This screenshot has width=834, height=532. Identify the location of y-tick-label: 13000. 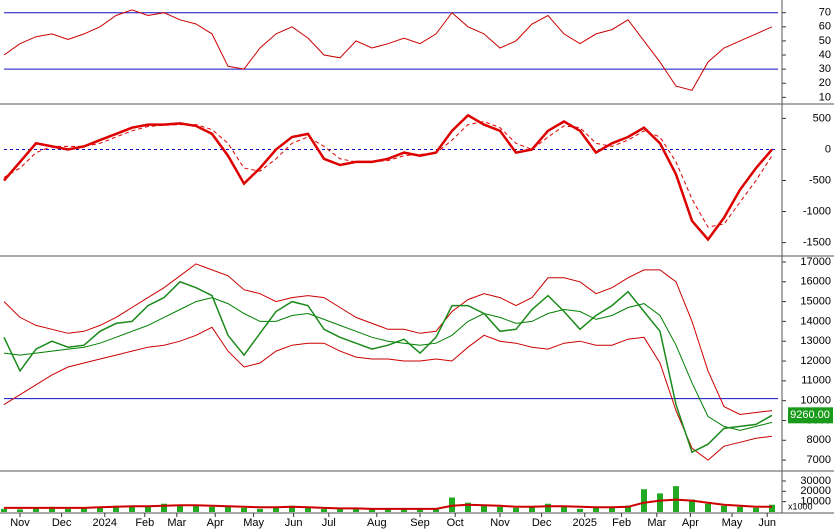
(815, 341).